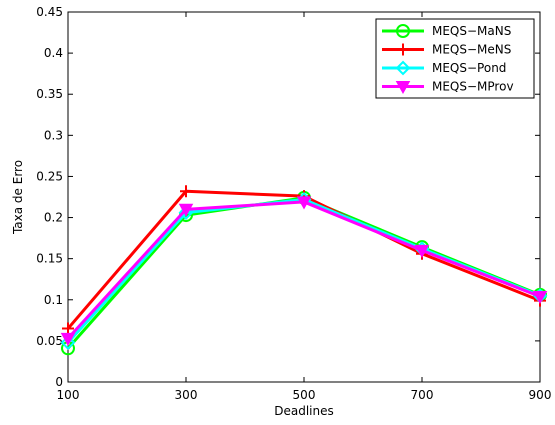  Describe the element at coordinates (49, 259) in the screenshot. I see `y-tick-label: 0.15` at that location.